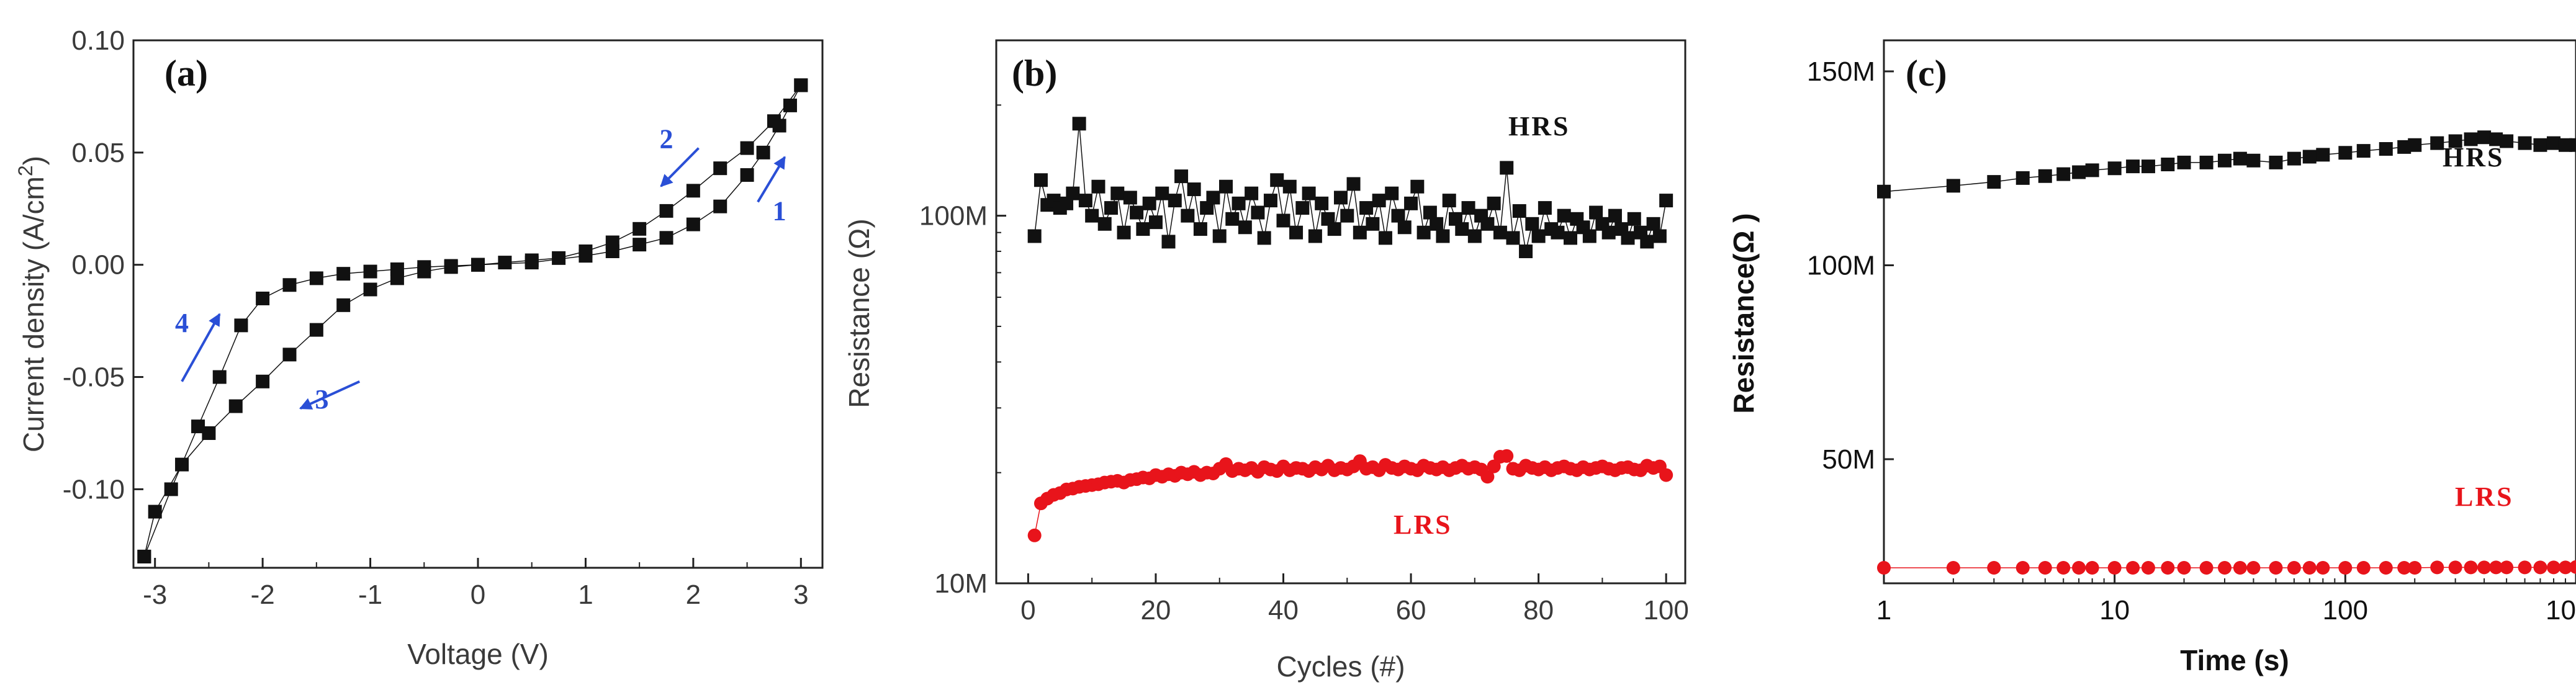 This screenshot has width=2576, height=695. Describe the element at coordinates (1423, 524) in the screenshot. I see `panel-b-lrs-label: LRS` at that location.